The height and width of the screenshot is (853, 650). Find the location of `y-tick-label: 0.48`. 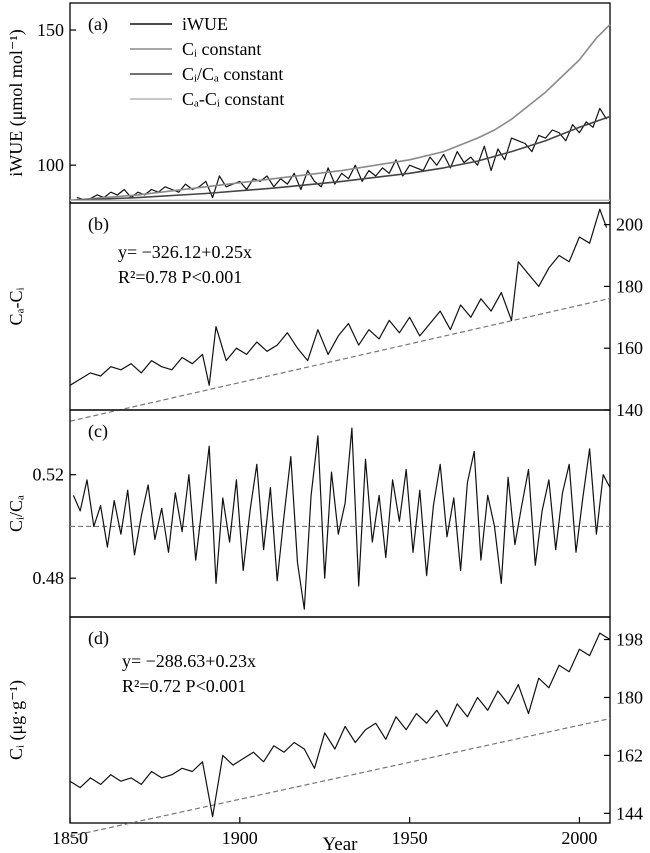

y-tick-label: 0.48 is located at coordinates (49, 578).